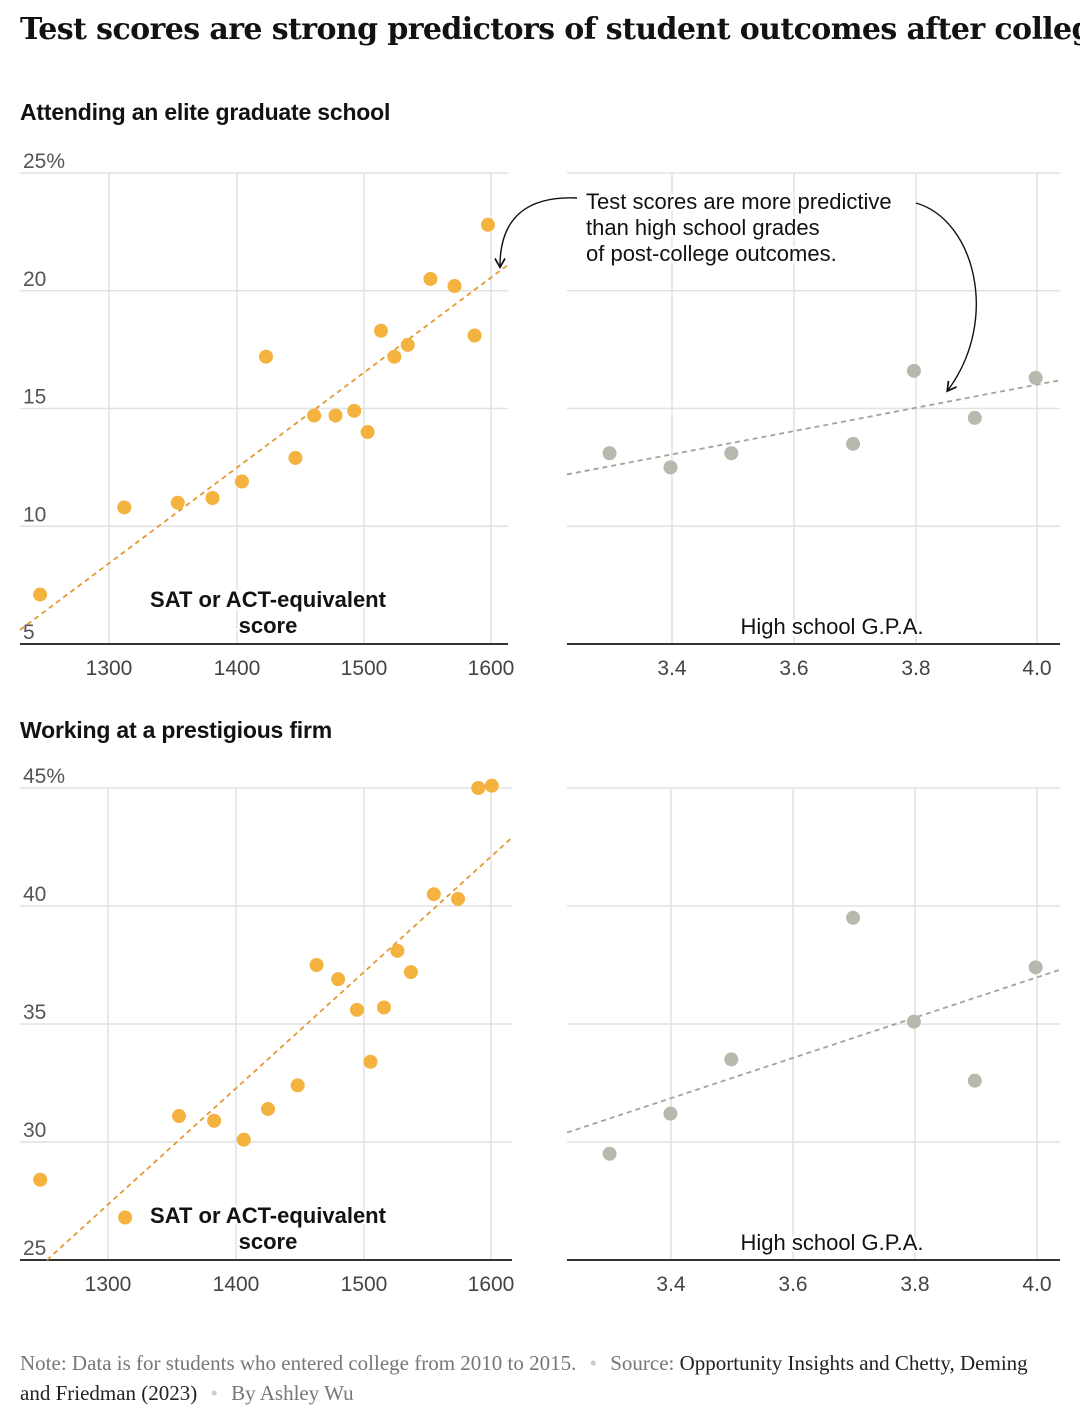 The width and height of the screenshot is (1080, 1408). What do you see at coordinates (711, 253) in the screenshot?
I see `annotation-text: of post-college outcomes.` at bounding box center [711, 253].